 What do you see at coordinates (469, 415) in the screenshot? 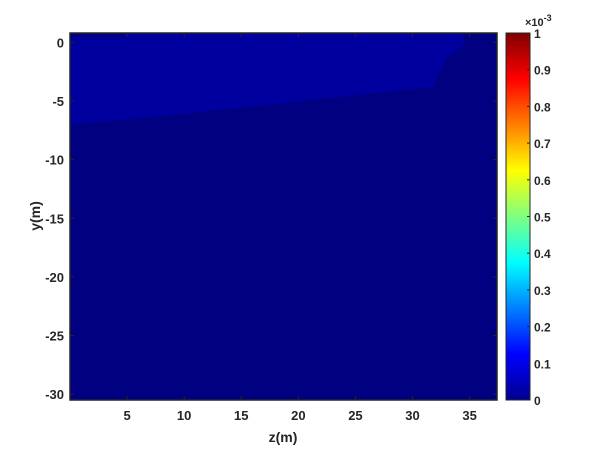
I see `x-tick-label: 35` at bounding box center [469, 415].